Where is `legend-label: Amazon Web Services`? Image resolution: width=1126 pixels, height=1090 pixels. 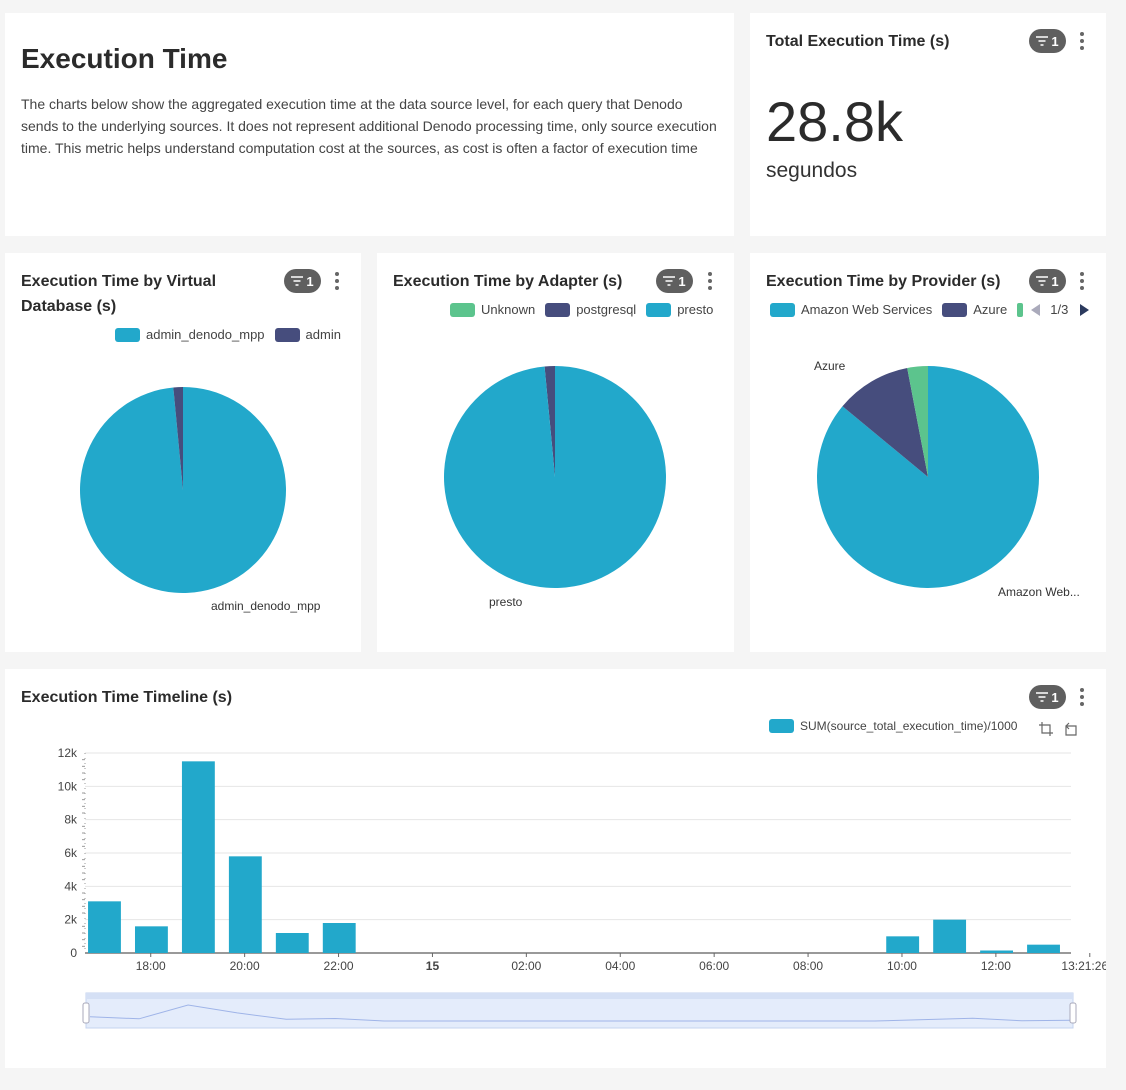
legend-label: Amazon Web Services is located at coordinates (867, 309).